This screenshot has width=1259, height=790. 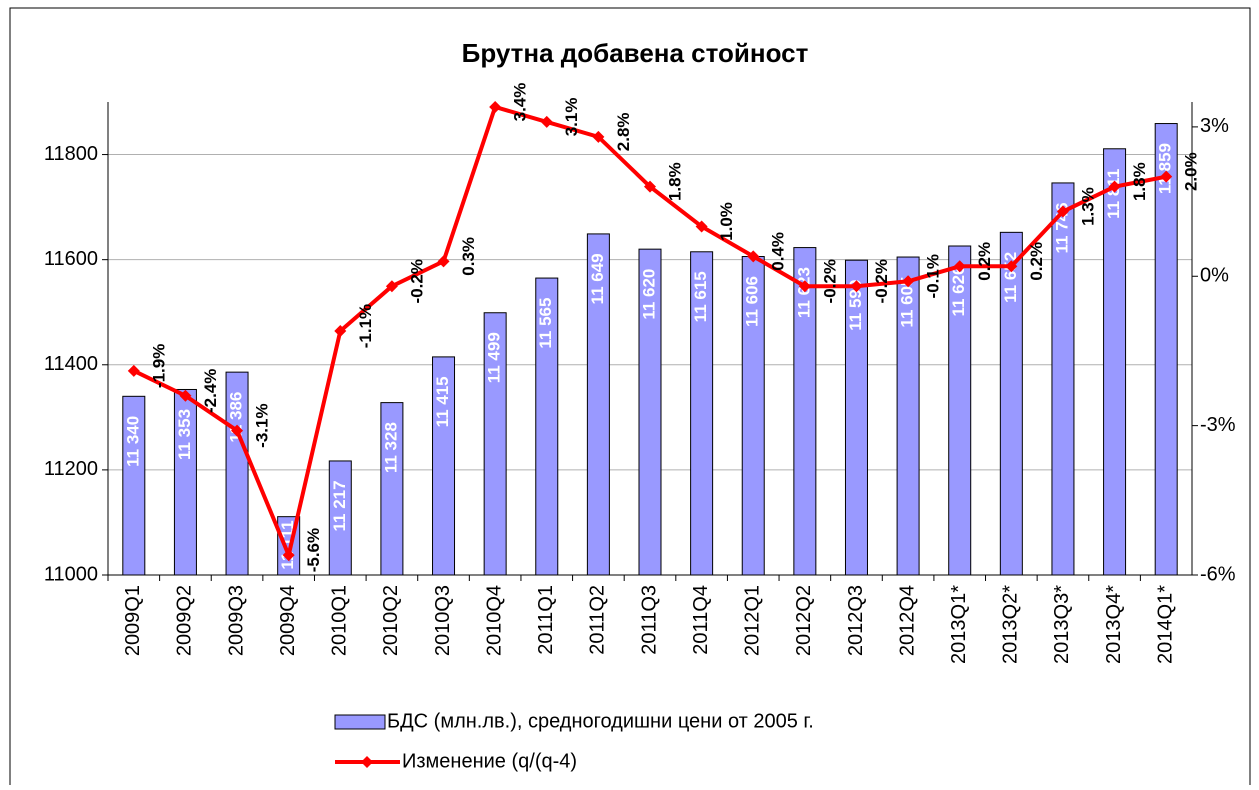 I want to click on bar-value-label: 11 623, so click(x=803, y=292).